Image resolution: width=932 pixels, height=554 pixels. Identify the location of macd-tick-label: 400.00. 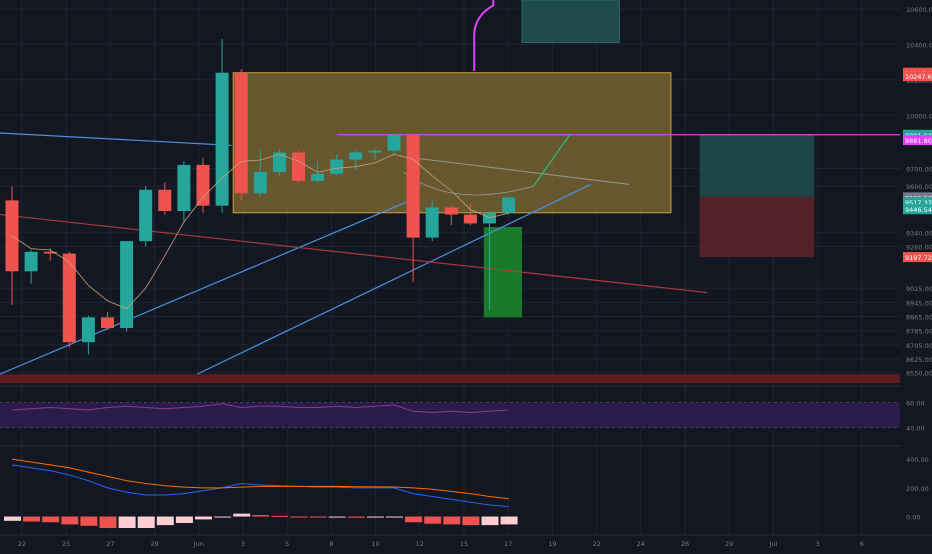
(917, 460).